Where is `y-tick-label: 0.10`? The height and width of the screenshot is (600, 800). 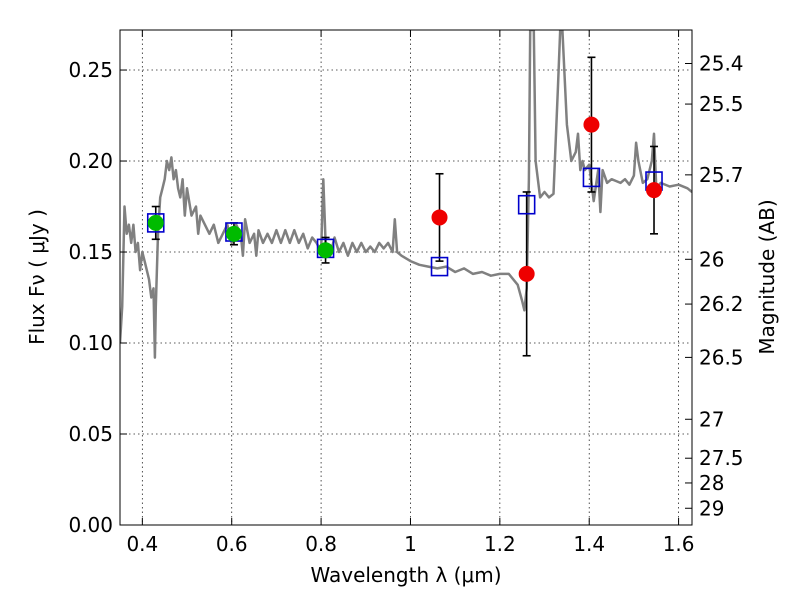
y-tick-label: 0.10 is located at coordinates (90, 343).